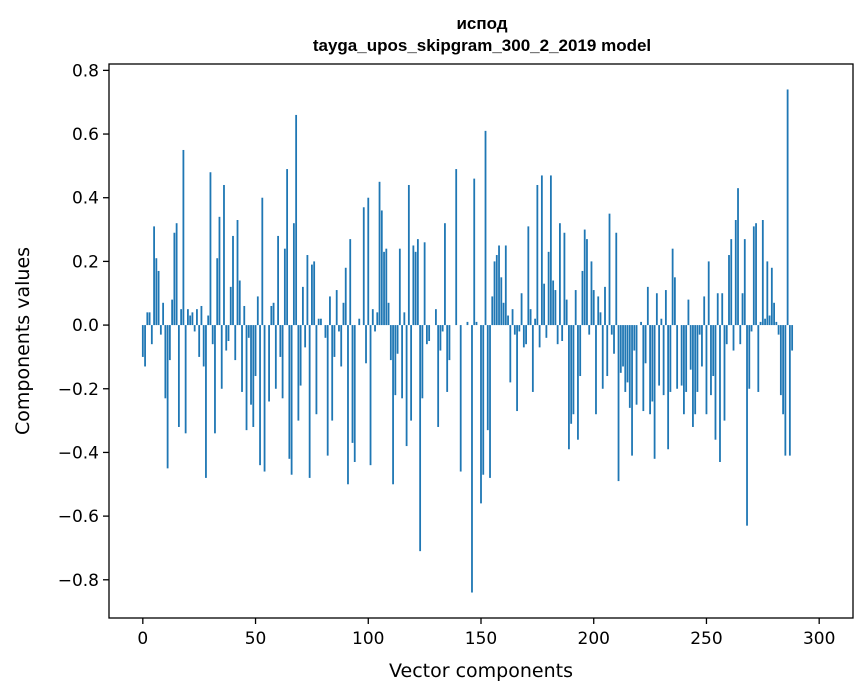 The height and width of the screenshot is (696, 867). Describe the element at coordinates (256, 639) in the screenshot. I see `x-tick-label-50: 50` at that location.